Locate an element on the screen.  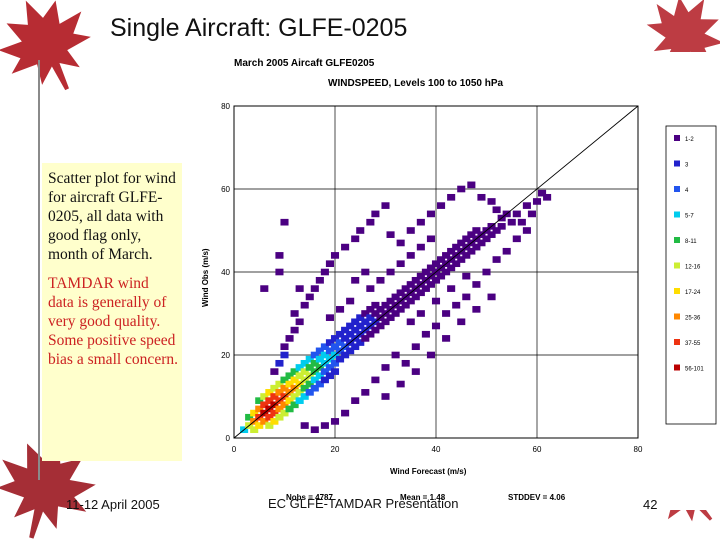
y-tick-label-40: 40 is located at coordinates (225, 272).